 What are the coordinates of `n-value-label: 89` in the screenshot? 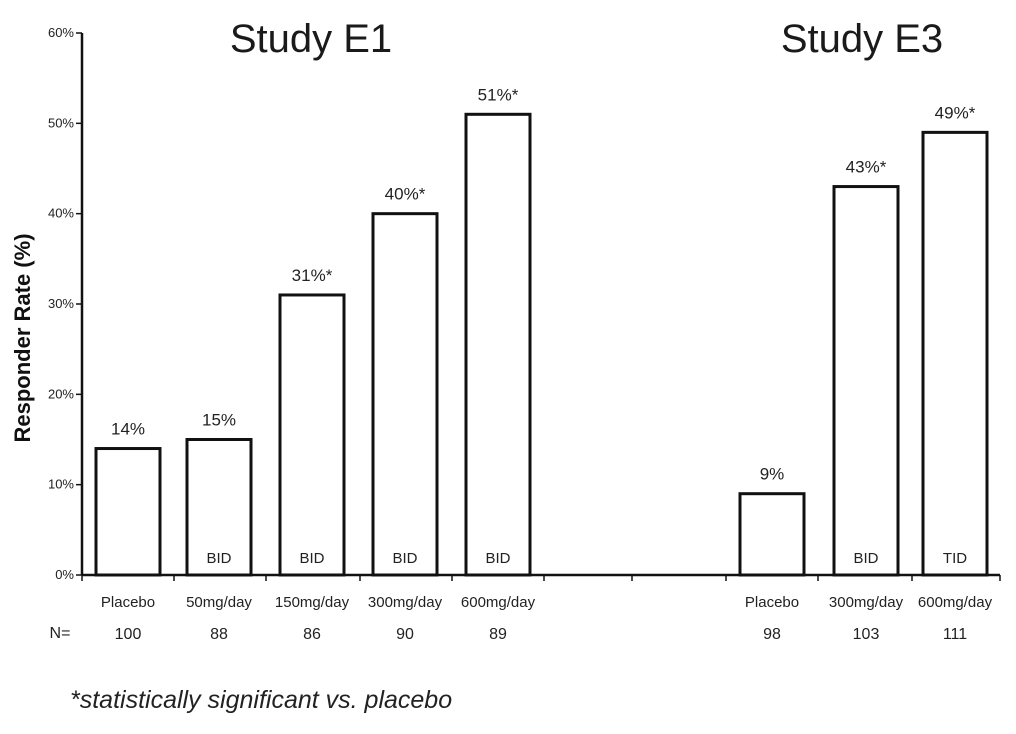 It's located at (498, 634).